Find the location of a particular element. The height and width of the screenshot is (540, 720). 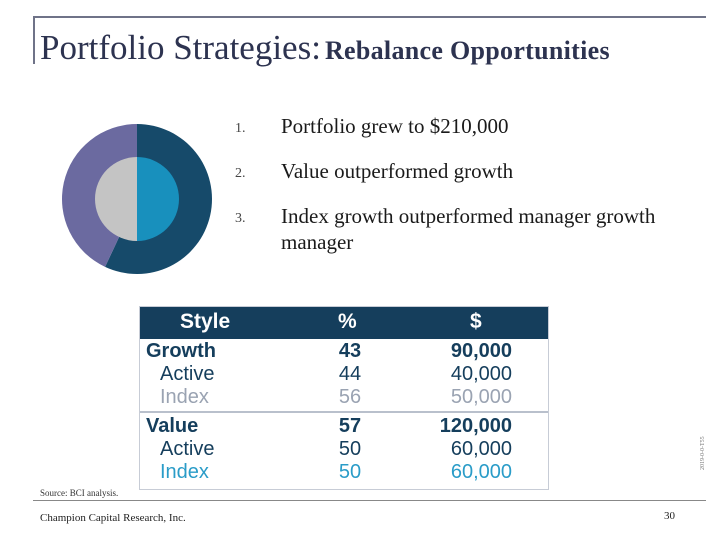

title-main: Portfolio Strategies: is located at coordinates (180, 47).